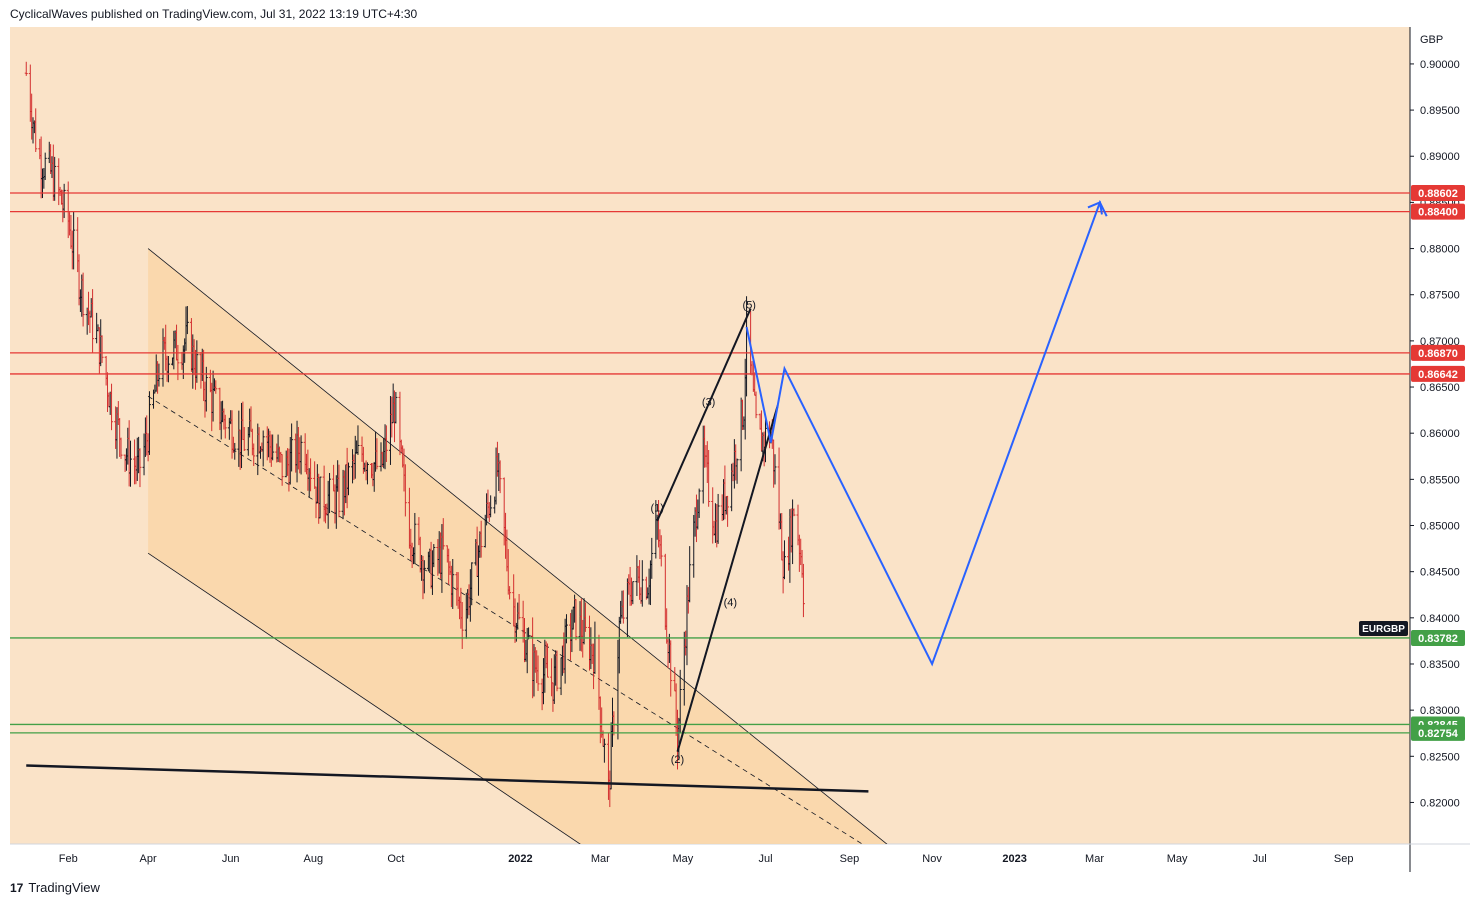 This screenshot has height=907, width=1478. What do you see at coordinates (520, 859) in the screenshot?
I see `x-tick-label: 2022` at bounding box center [520, 859].